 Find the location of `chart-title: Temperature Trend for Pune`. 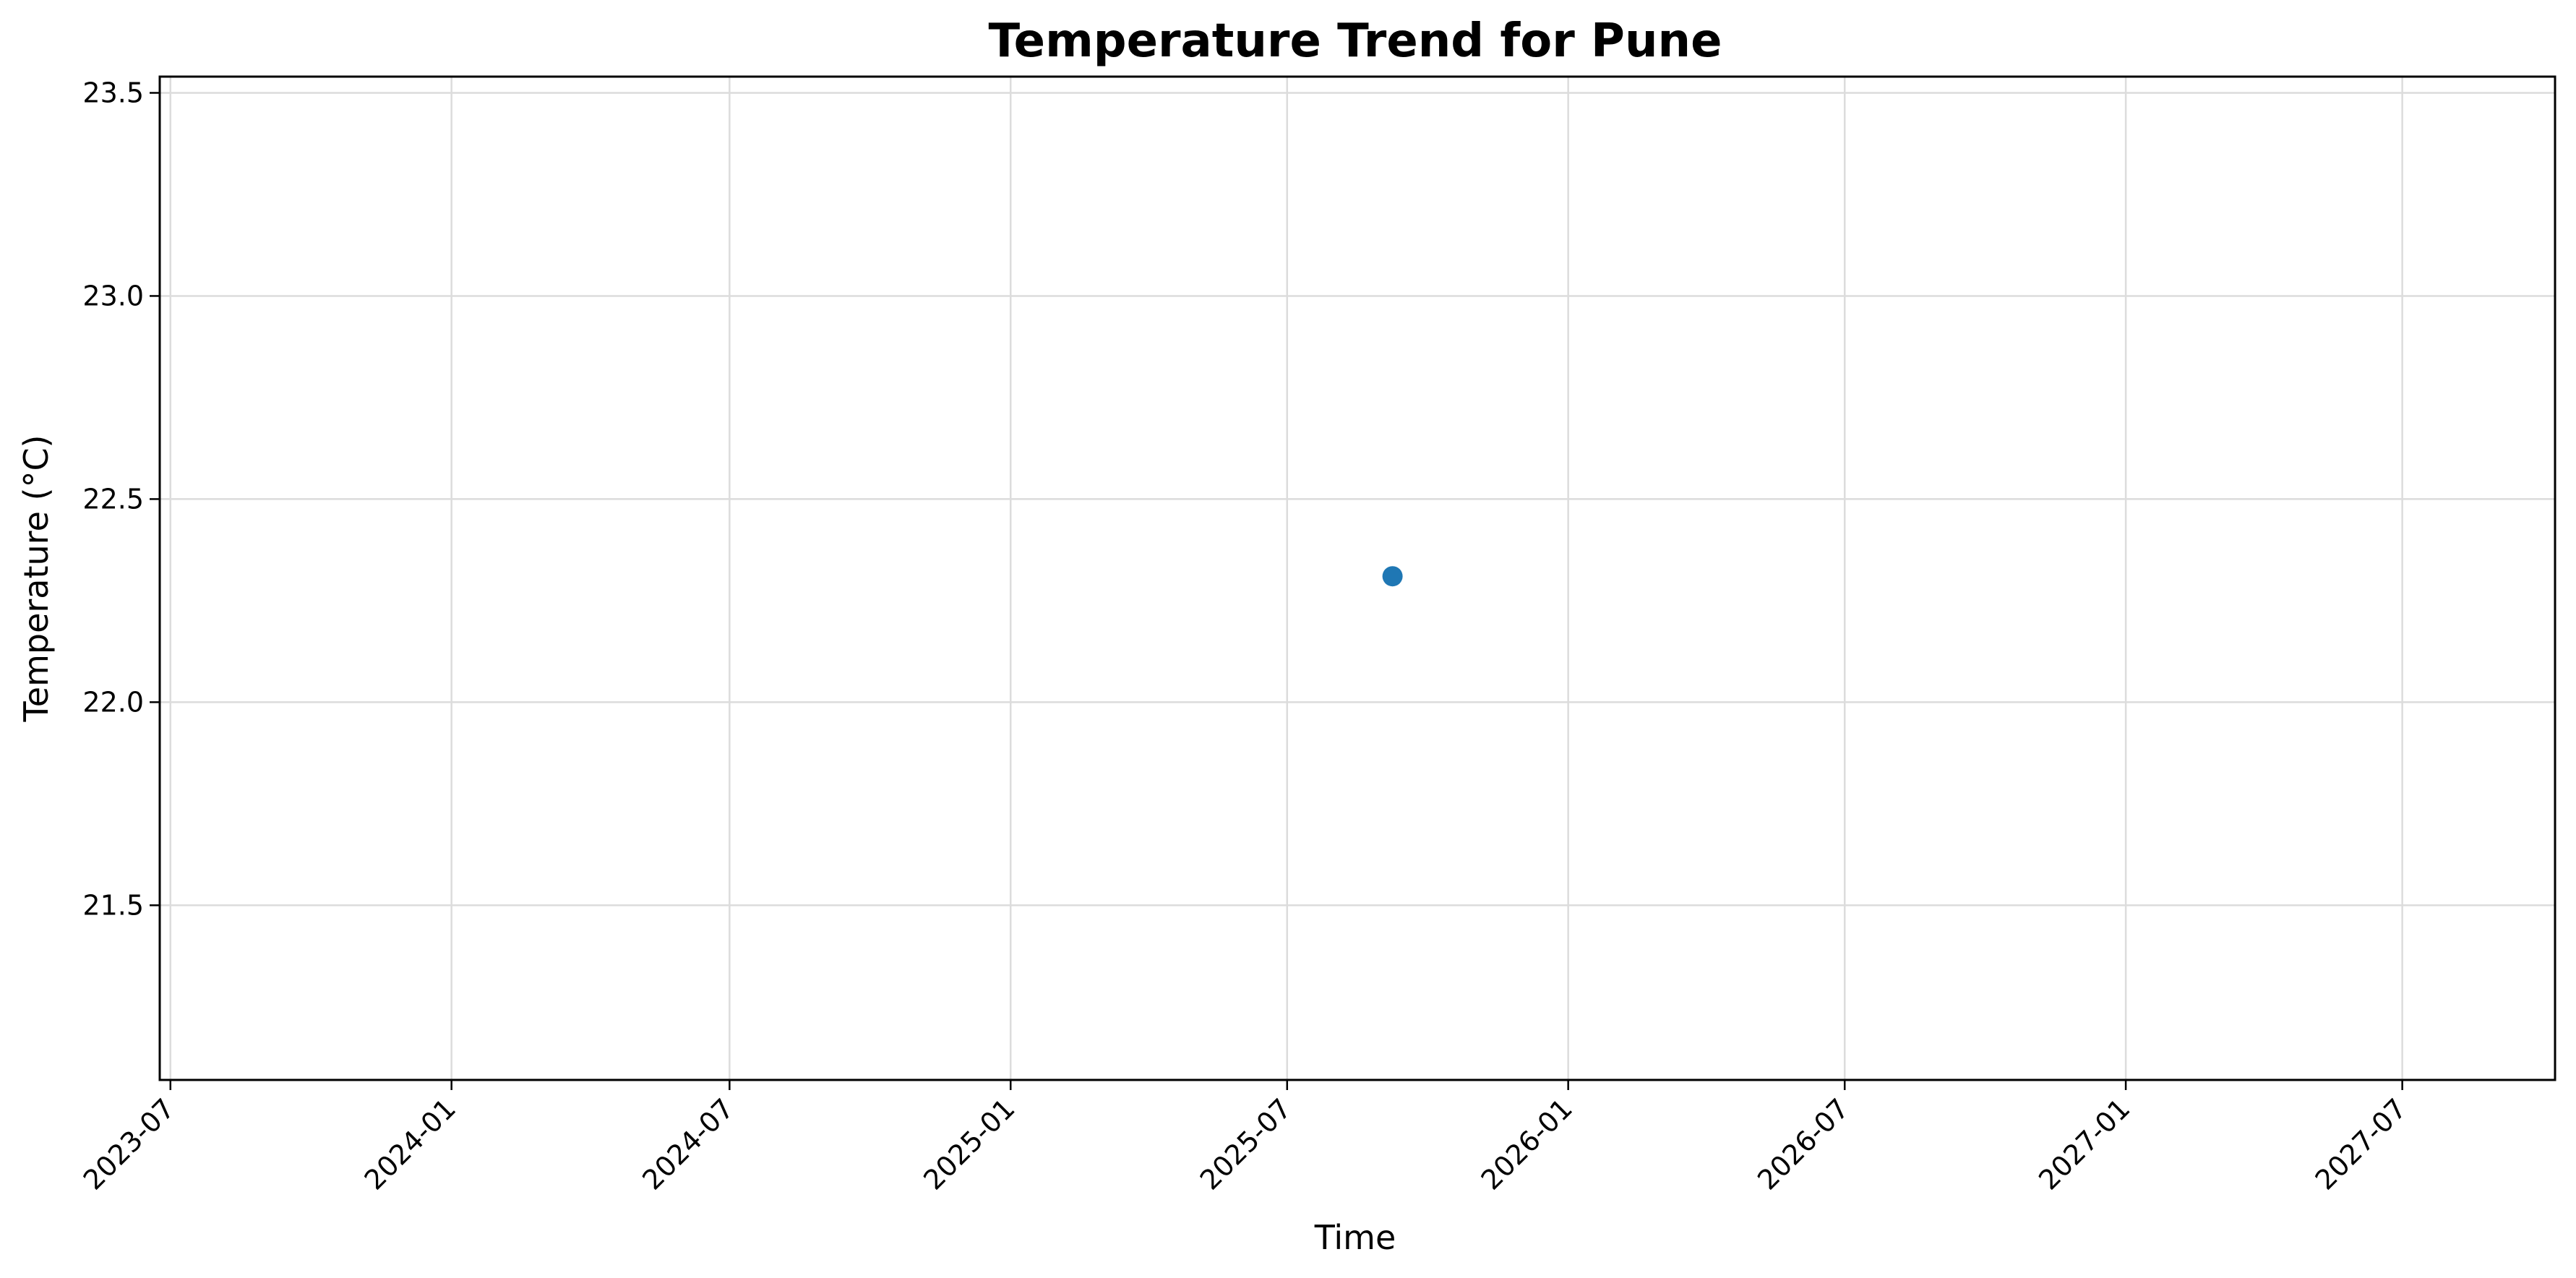

chart-title: Temperature Trend for Pune is located at coordinates (1356, 41).